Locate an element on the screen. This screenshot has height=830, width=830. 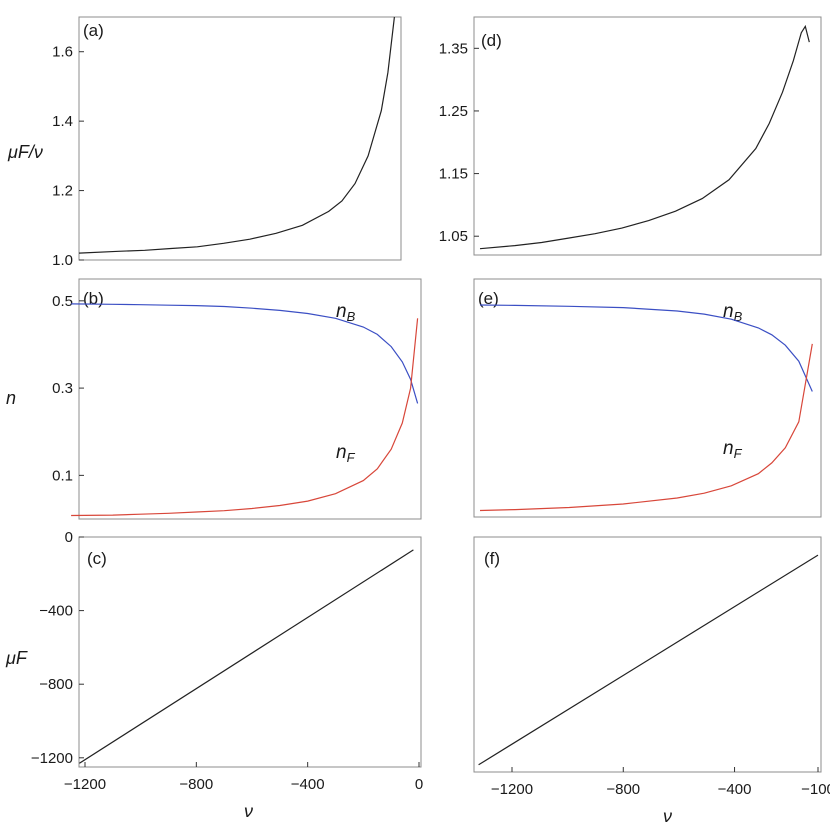
panel-c-xtick-label: −1200 is located at coordinates (85, 784).